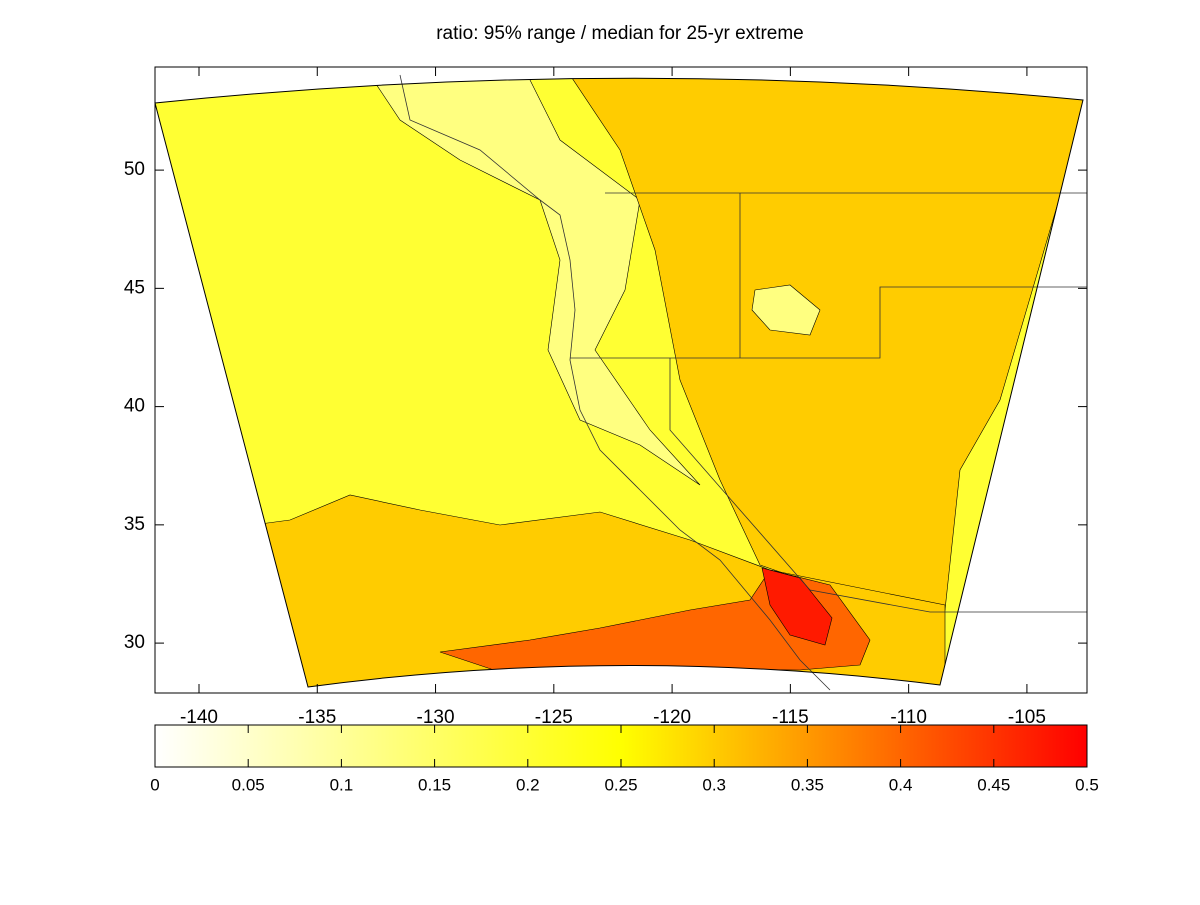 This screenshot has height=905, width=1200. What do you see at coordinates (134, 524) in the screenshot?
I see `y-tick-label: 35` at bounding box center [134, 524].